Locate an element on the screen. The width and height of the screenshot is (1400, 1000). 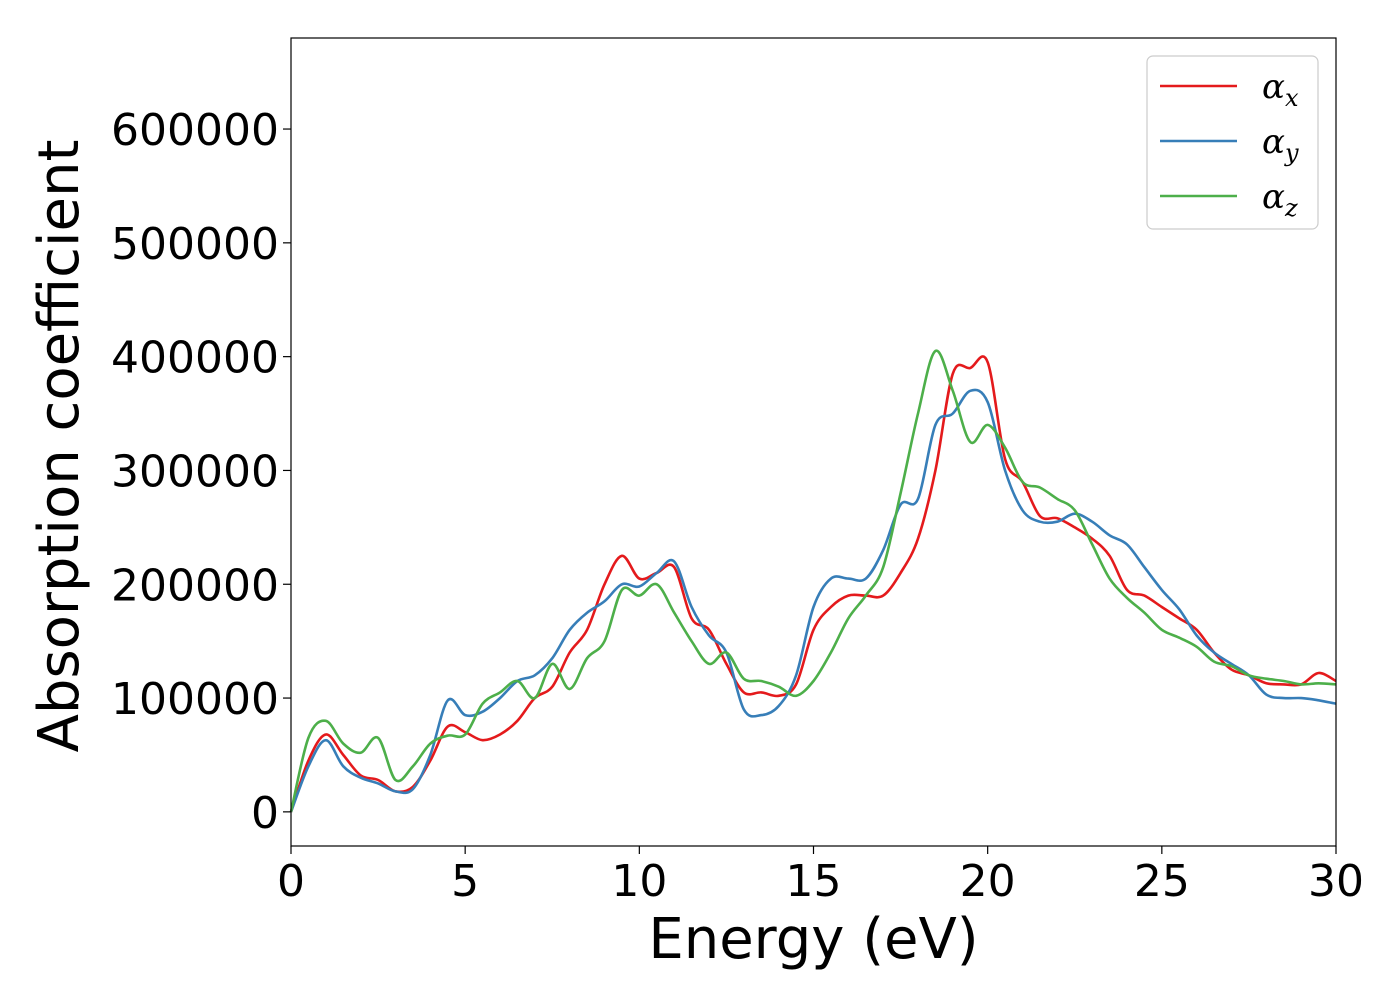
x-tick-label: 15 is located at coordinates (814, 881).